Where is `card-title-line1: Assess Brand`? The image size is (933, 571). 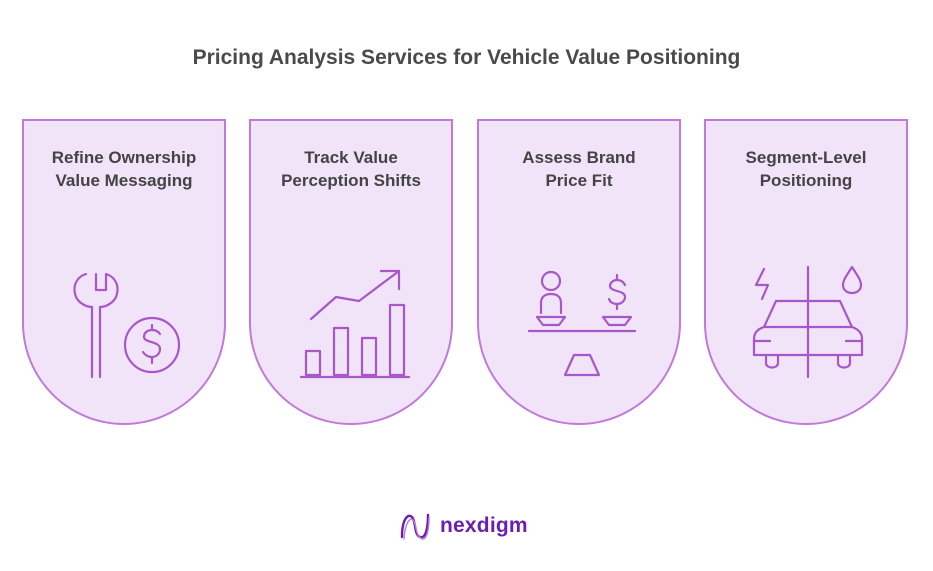 card-title-line1: Assess Brand is located at coordinates (579, 157).